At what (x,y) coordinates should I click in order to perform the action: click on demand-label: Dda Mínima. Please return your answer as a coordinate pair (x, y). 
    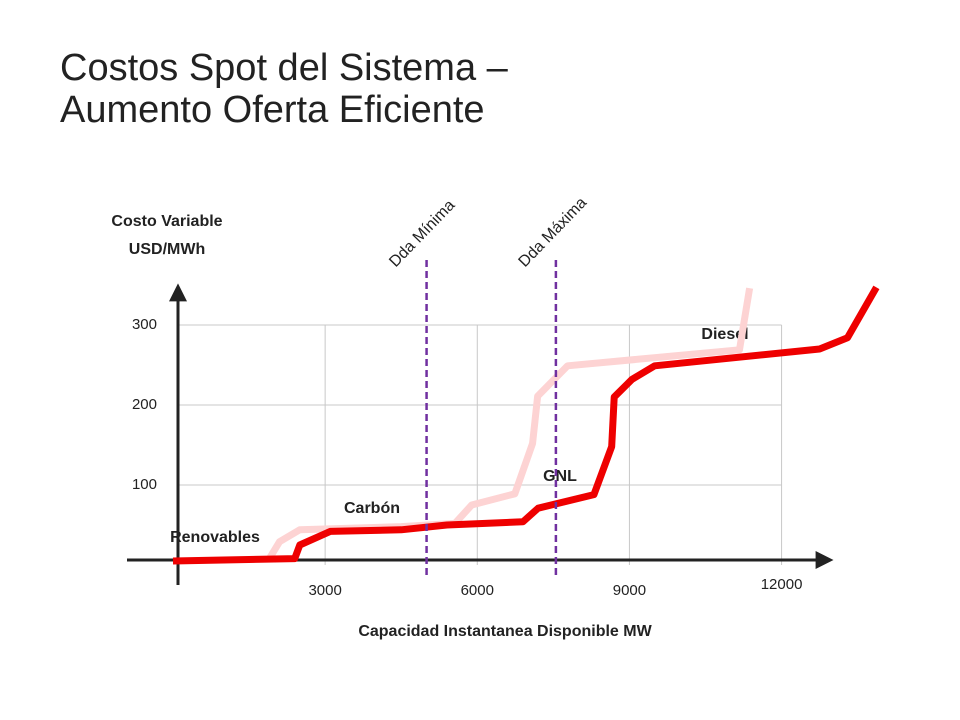
    Looking at the image, I should click on (422, 234).